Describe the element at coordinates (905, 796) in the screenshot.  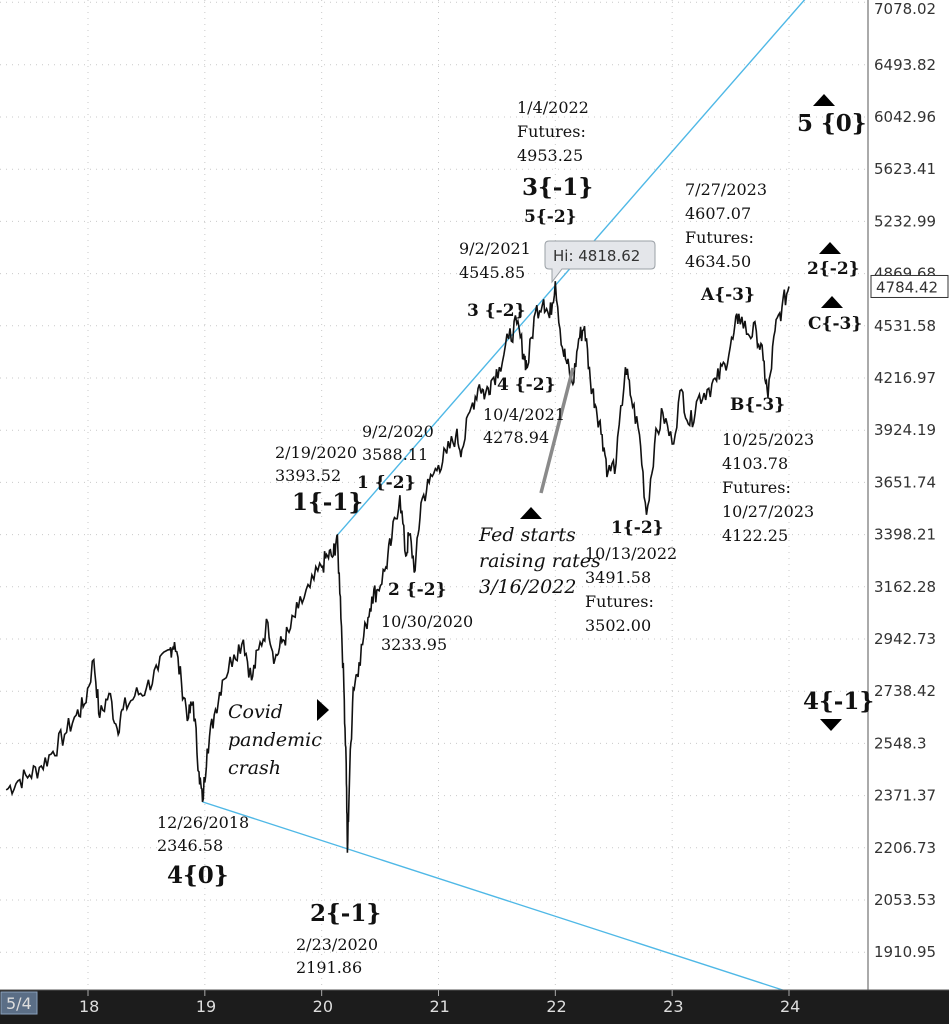
I see `y-tick-label: 2371.37` at that location.